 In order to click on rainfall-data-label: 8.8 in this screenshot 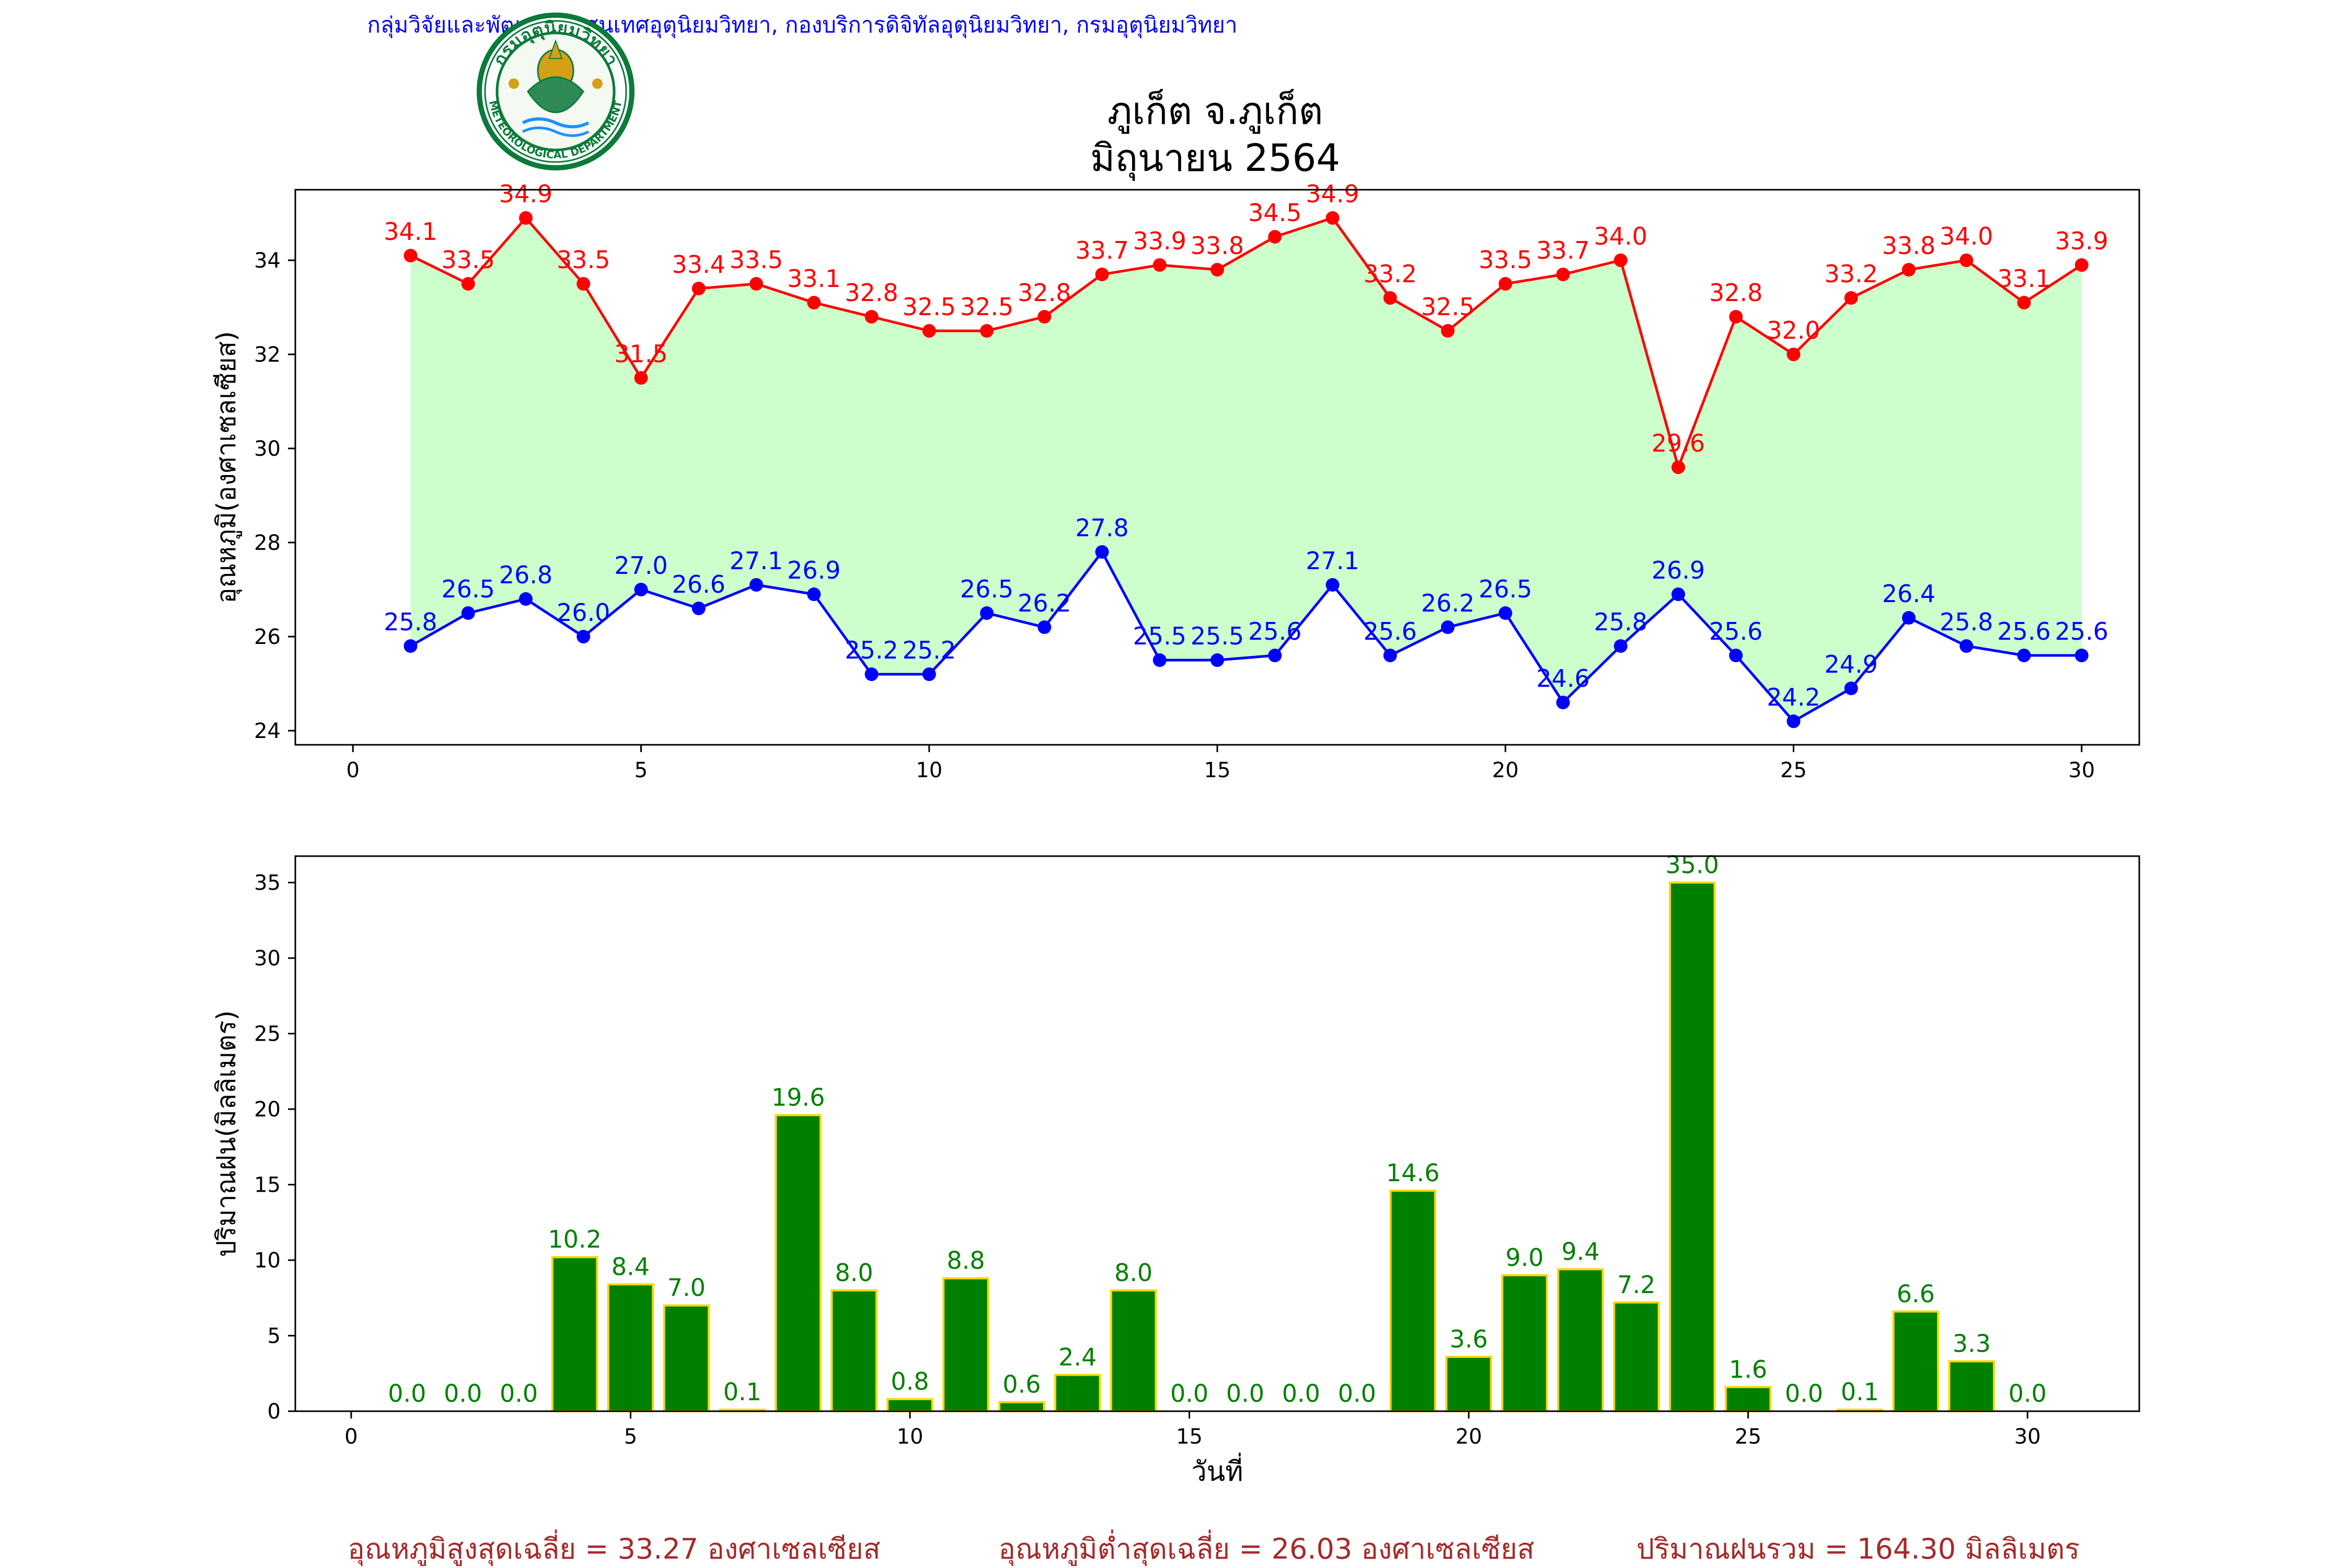, I will do `click(966, 1261)`.